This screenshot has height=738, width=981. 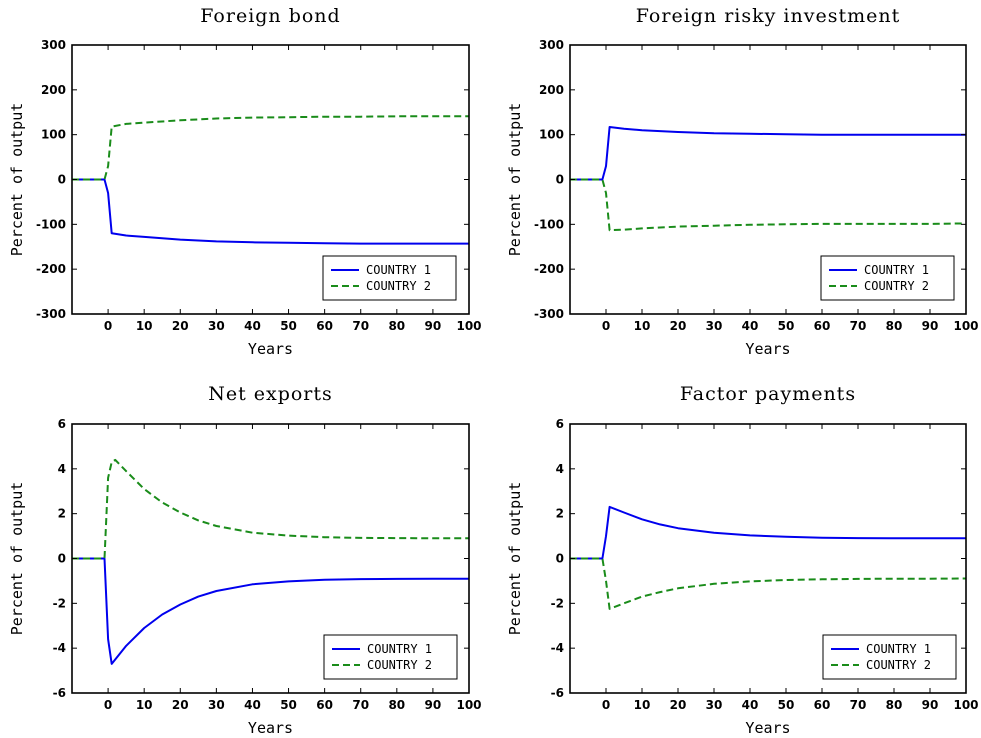 I want to click on chart-title: Foreign risky investment, so click(x=768, y=16).